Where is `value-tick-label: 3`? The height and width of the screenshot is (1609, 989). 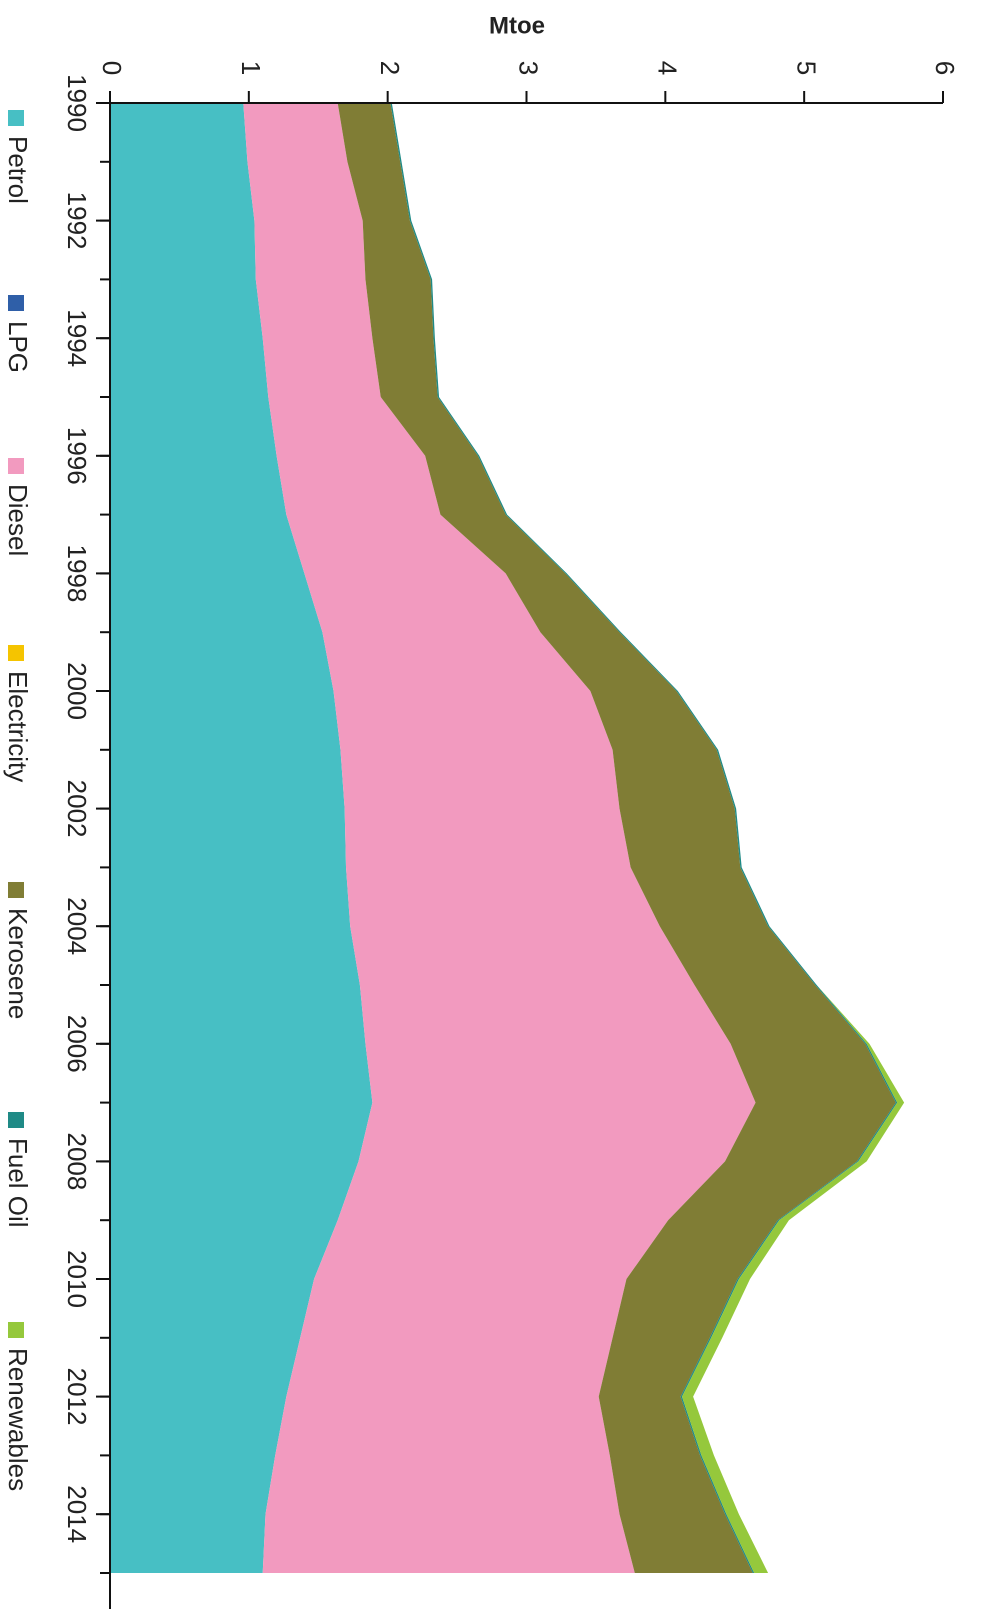 value-tick-label: 3 is located at coordinates (529, 68).